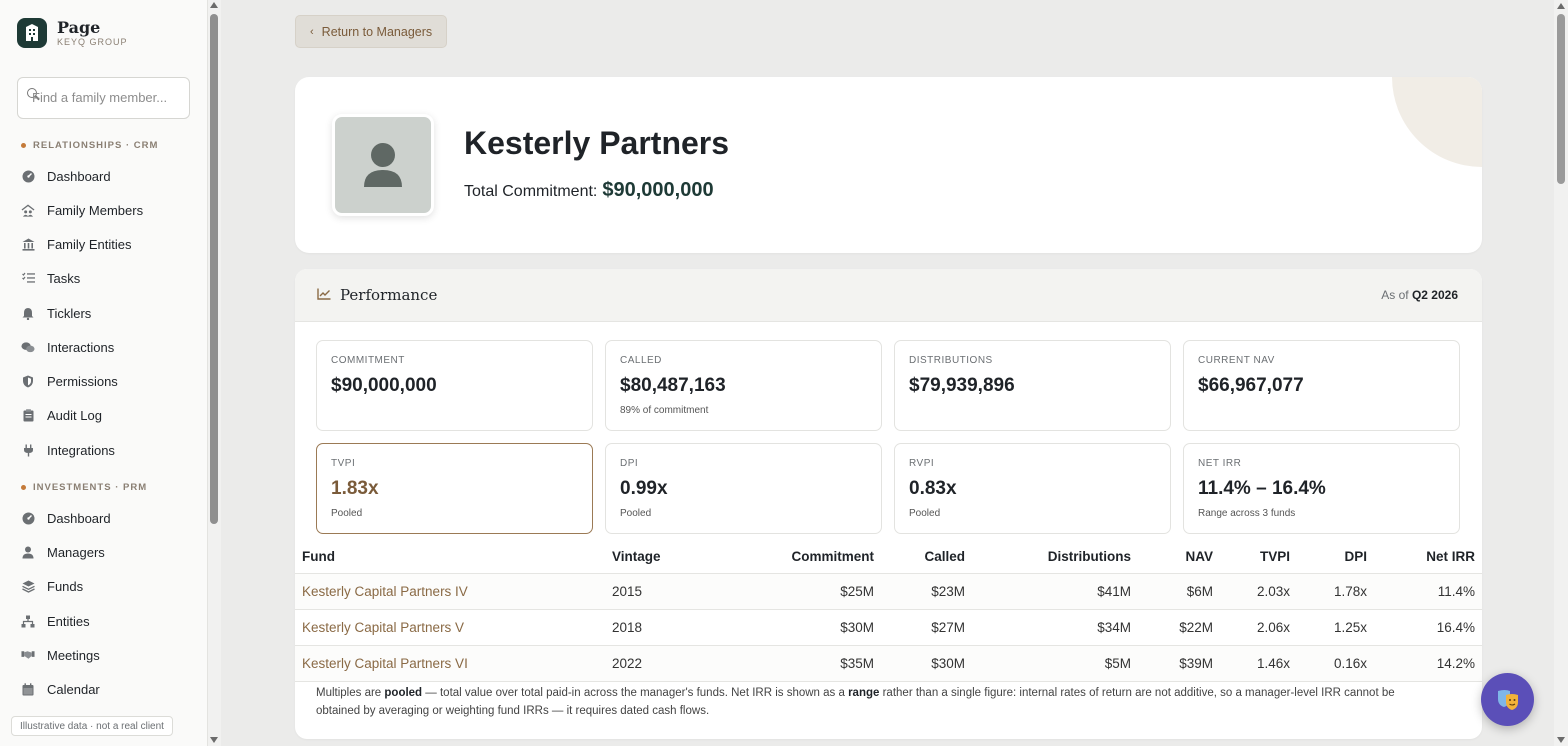 The image size is (1568, 746). Describe the element at coordinates (1179, 663) in the screenshot. I see `table-cell: $39M` at that location.